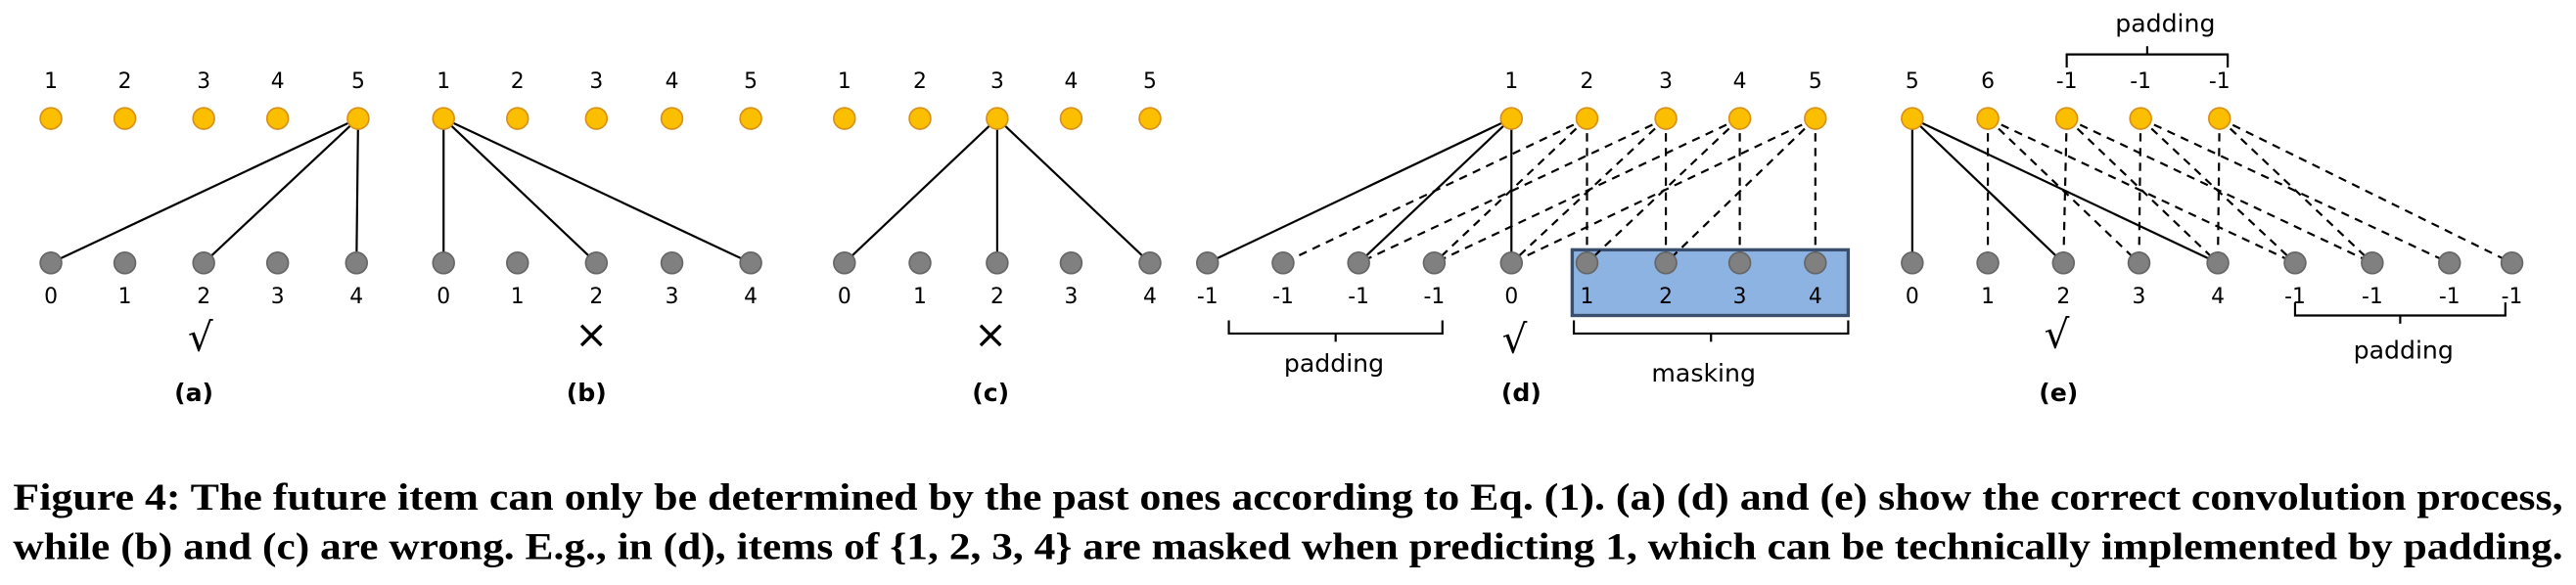 This screenshot has height=585, width=2576. Describe the element at coordinates (1710, 283) in the screenshot. I see `masking-box` at that location.